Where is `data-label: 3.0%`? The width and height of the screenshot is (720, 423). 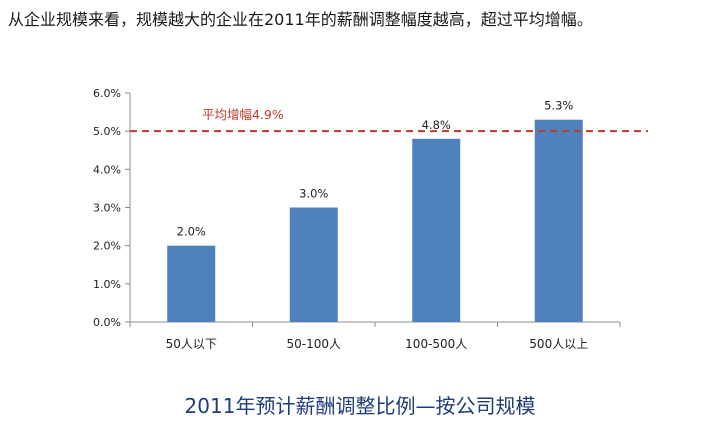
data-label: 3.0% is located at coordinates (313, 194).